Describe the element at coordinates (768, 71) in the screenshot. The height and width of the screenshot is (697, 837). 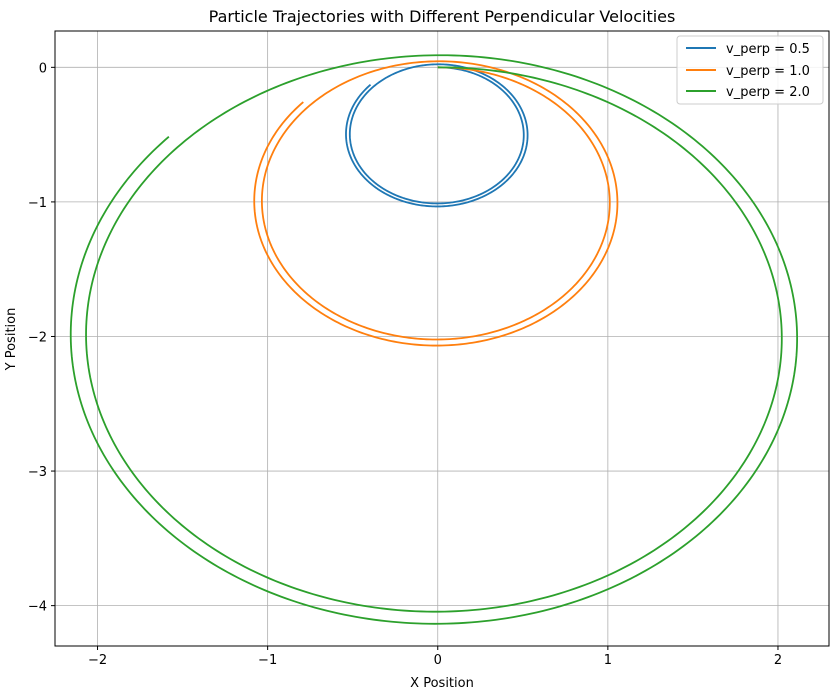
I see `legend-label-v-perp-1-0: v_perp = 1.0` at that location.